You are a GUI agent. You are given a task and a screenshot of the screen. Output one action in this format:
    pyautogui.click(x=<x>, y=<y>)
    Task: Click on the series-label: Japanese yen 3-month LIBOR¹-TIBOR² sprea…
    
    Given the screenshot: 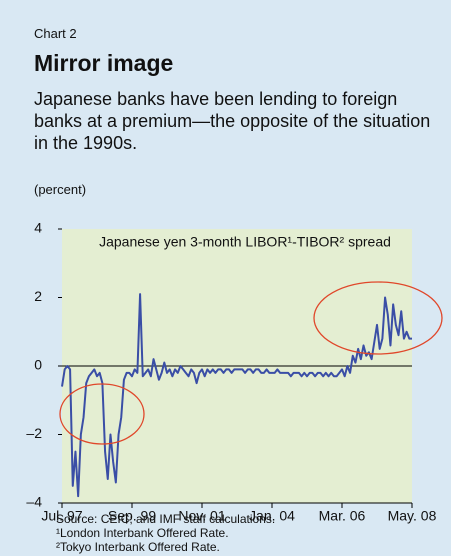 What is the action you would take?
    pyautogui.click(x=245, y=242)
    